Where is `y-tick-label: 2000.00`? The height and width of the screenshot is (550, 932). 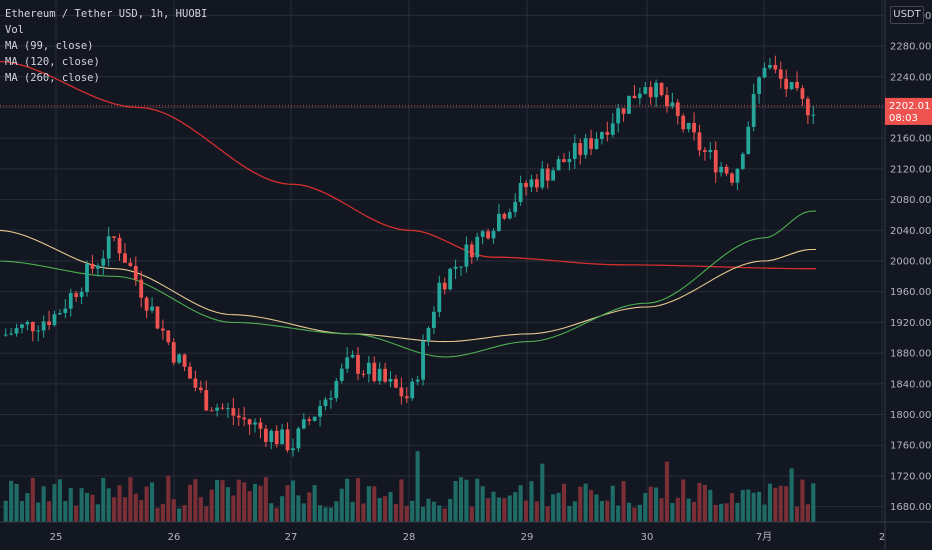 y-tick-label: 2000.00 is located at coordinates (910, 262).